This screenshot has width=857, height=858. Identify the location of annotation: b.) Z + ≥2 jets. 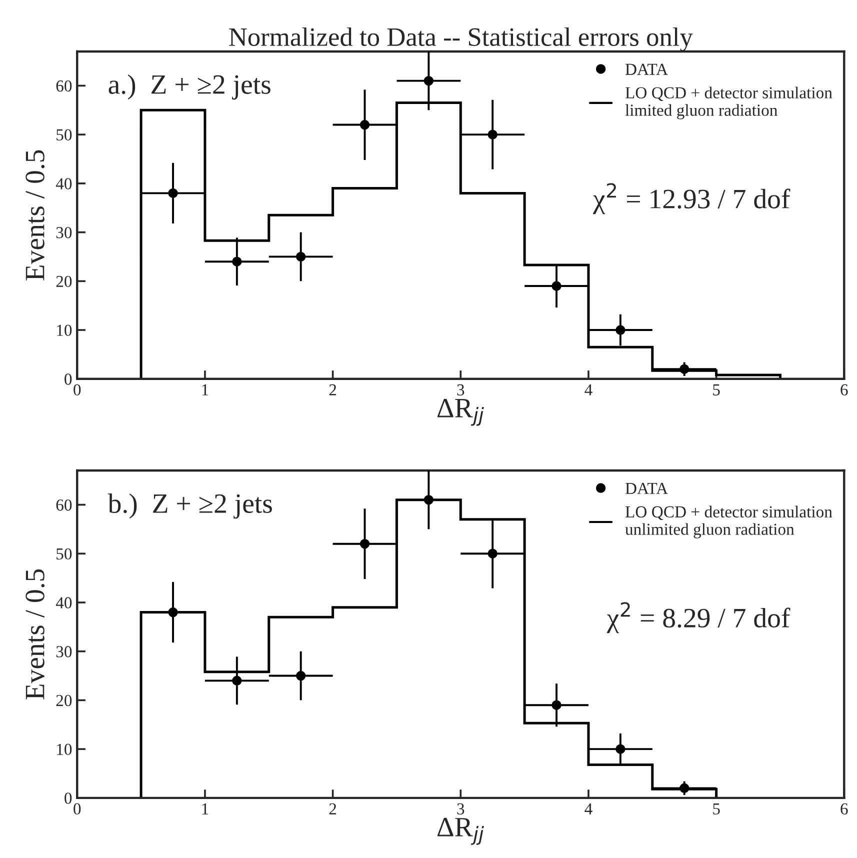
(190, 506).